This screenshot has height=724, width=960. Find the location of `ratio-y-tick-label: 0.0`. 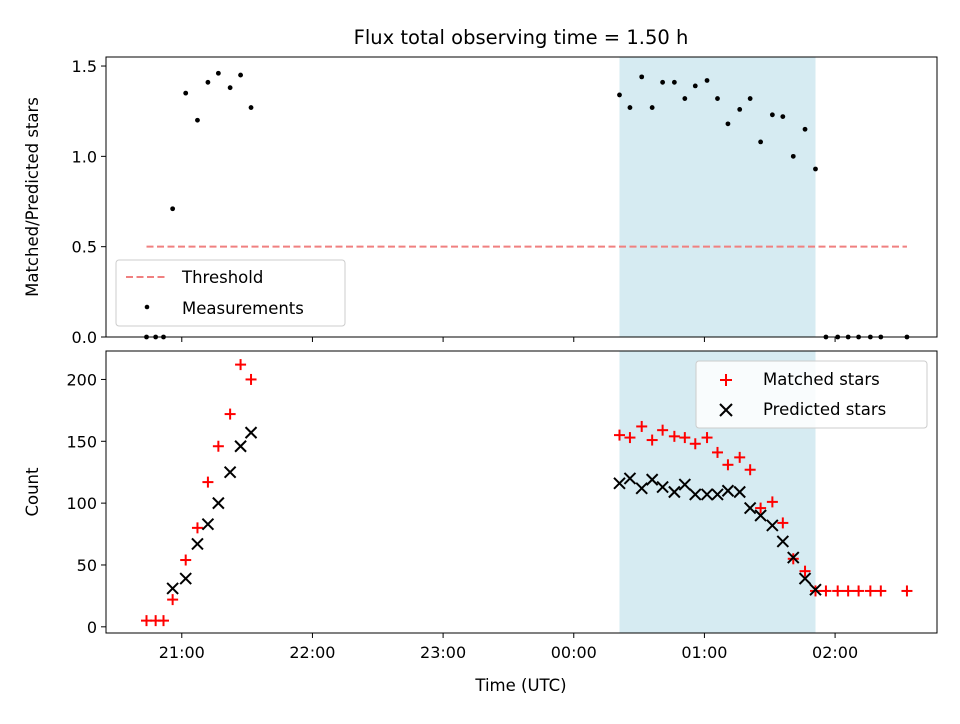

ratio-y-tick-label: 0.0 is located at coordinates (84, 337).